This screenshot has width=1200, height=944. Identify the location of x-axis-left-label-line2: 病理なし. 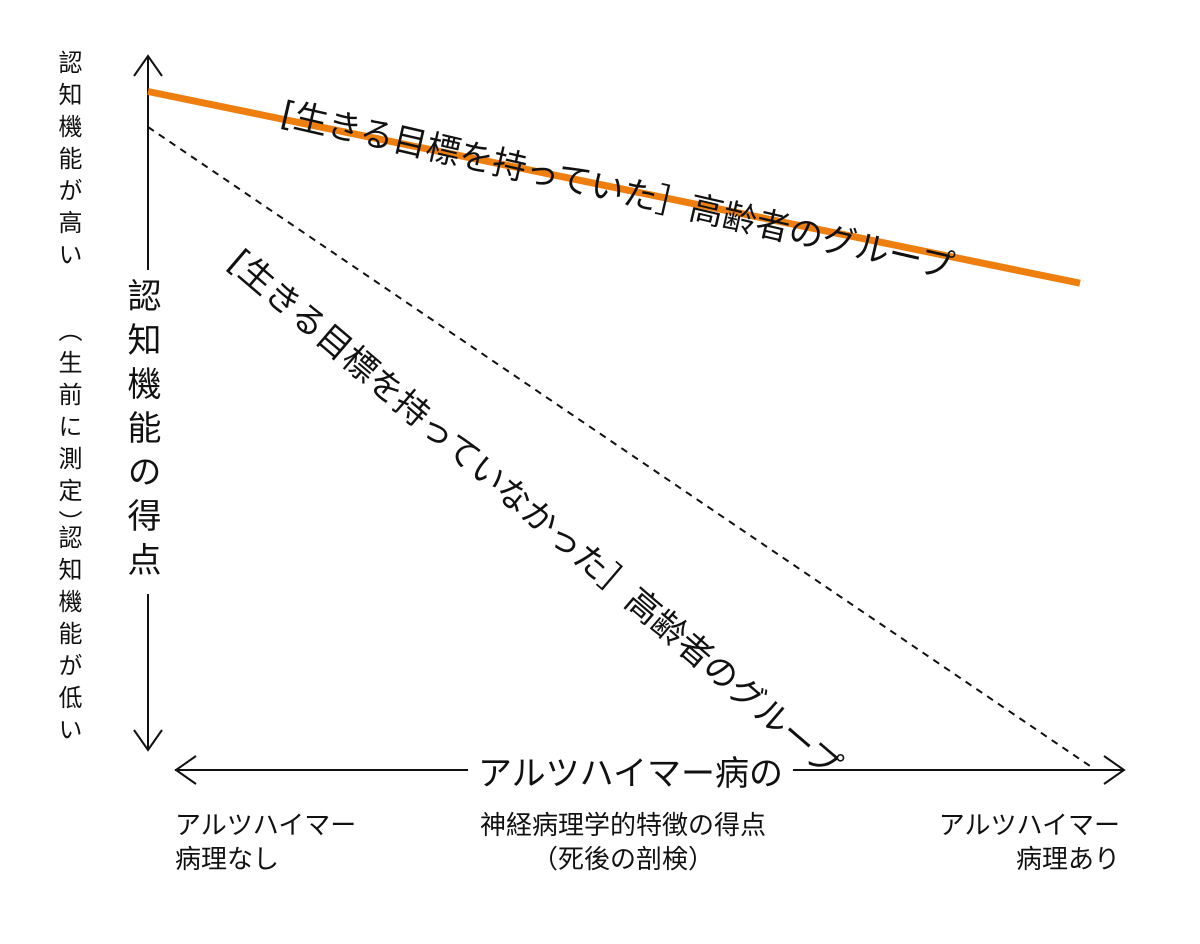
(227, 859).